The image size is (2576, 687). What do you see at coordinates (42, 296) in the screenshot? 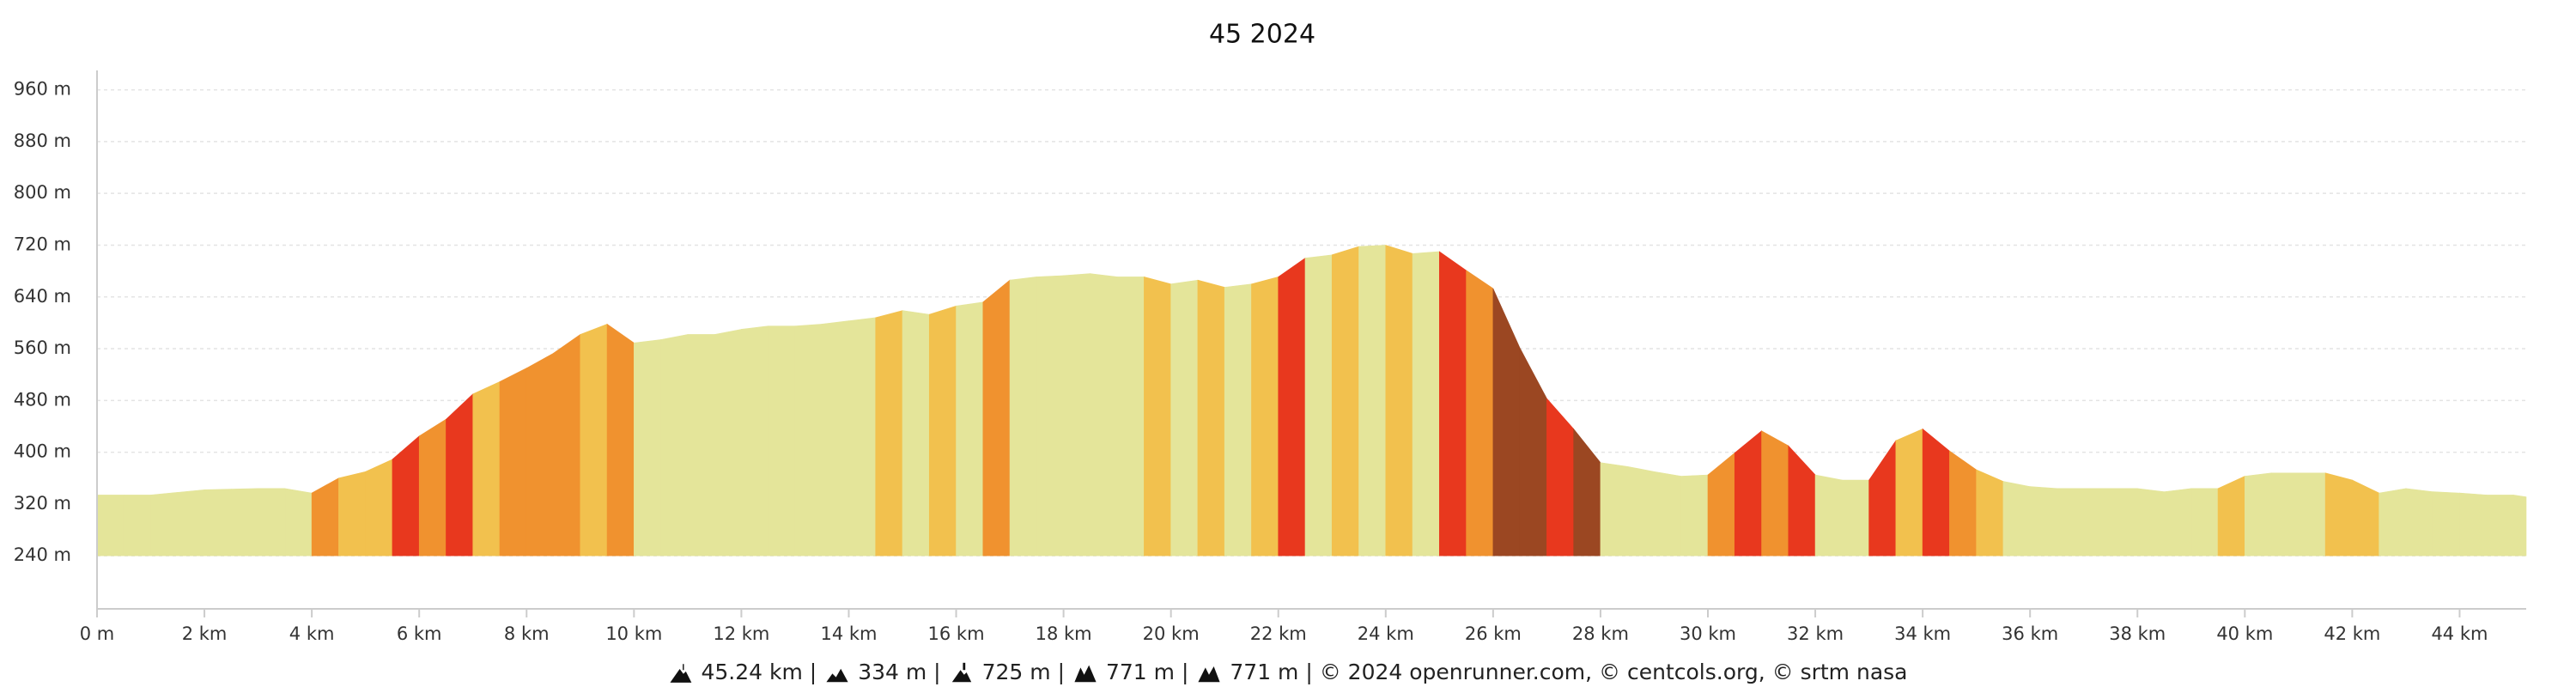
I see `y-tick-label: 640 m` at bounding box center [42, 296].